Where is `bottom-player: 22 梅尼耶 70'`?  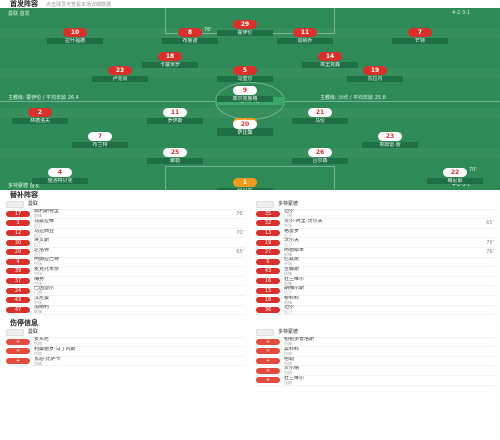 bottom-player: 22 梅尼耶 70' is located at coordinates (455, 178).